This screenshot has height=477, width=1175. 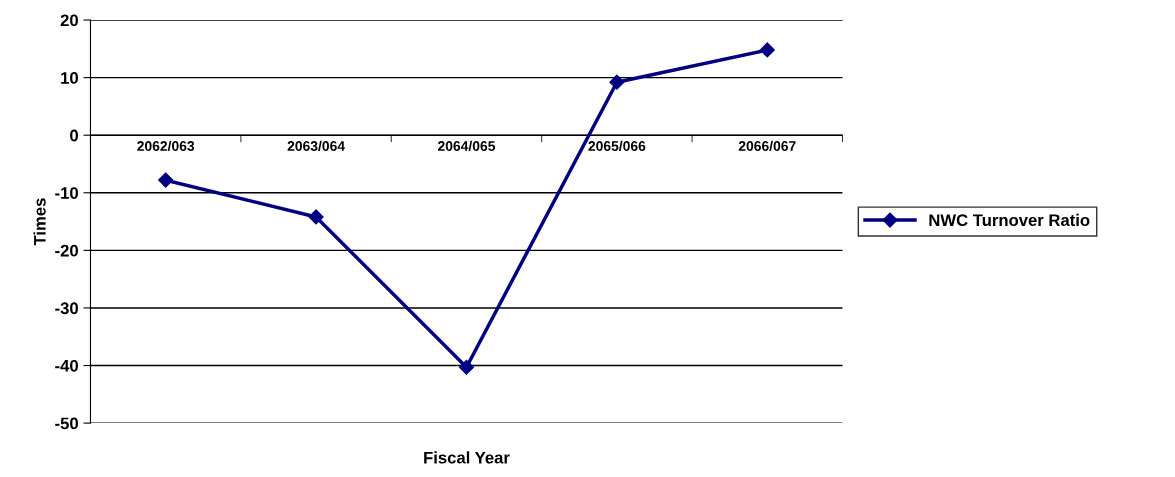 What do you see at coordinates (69, 78) in the screenshot?
I see `y-tick-label: 10` at bounding box center [69, 78].